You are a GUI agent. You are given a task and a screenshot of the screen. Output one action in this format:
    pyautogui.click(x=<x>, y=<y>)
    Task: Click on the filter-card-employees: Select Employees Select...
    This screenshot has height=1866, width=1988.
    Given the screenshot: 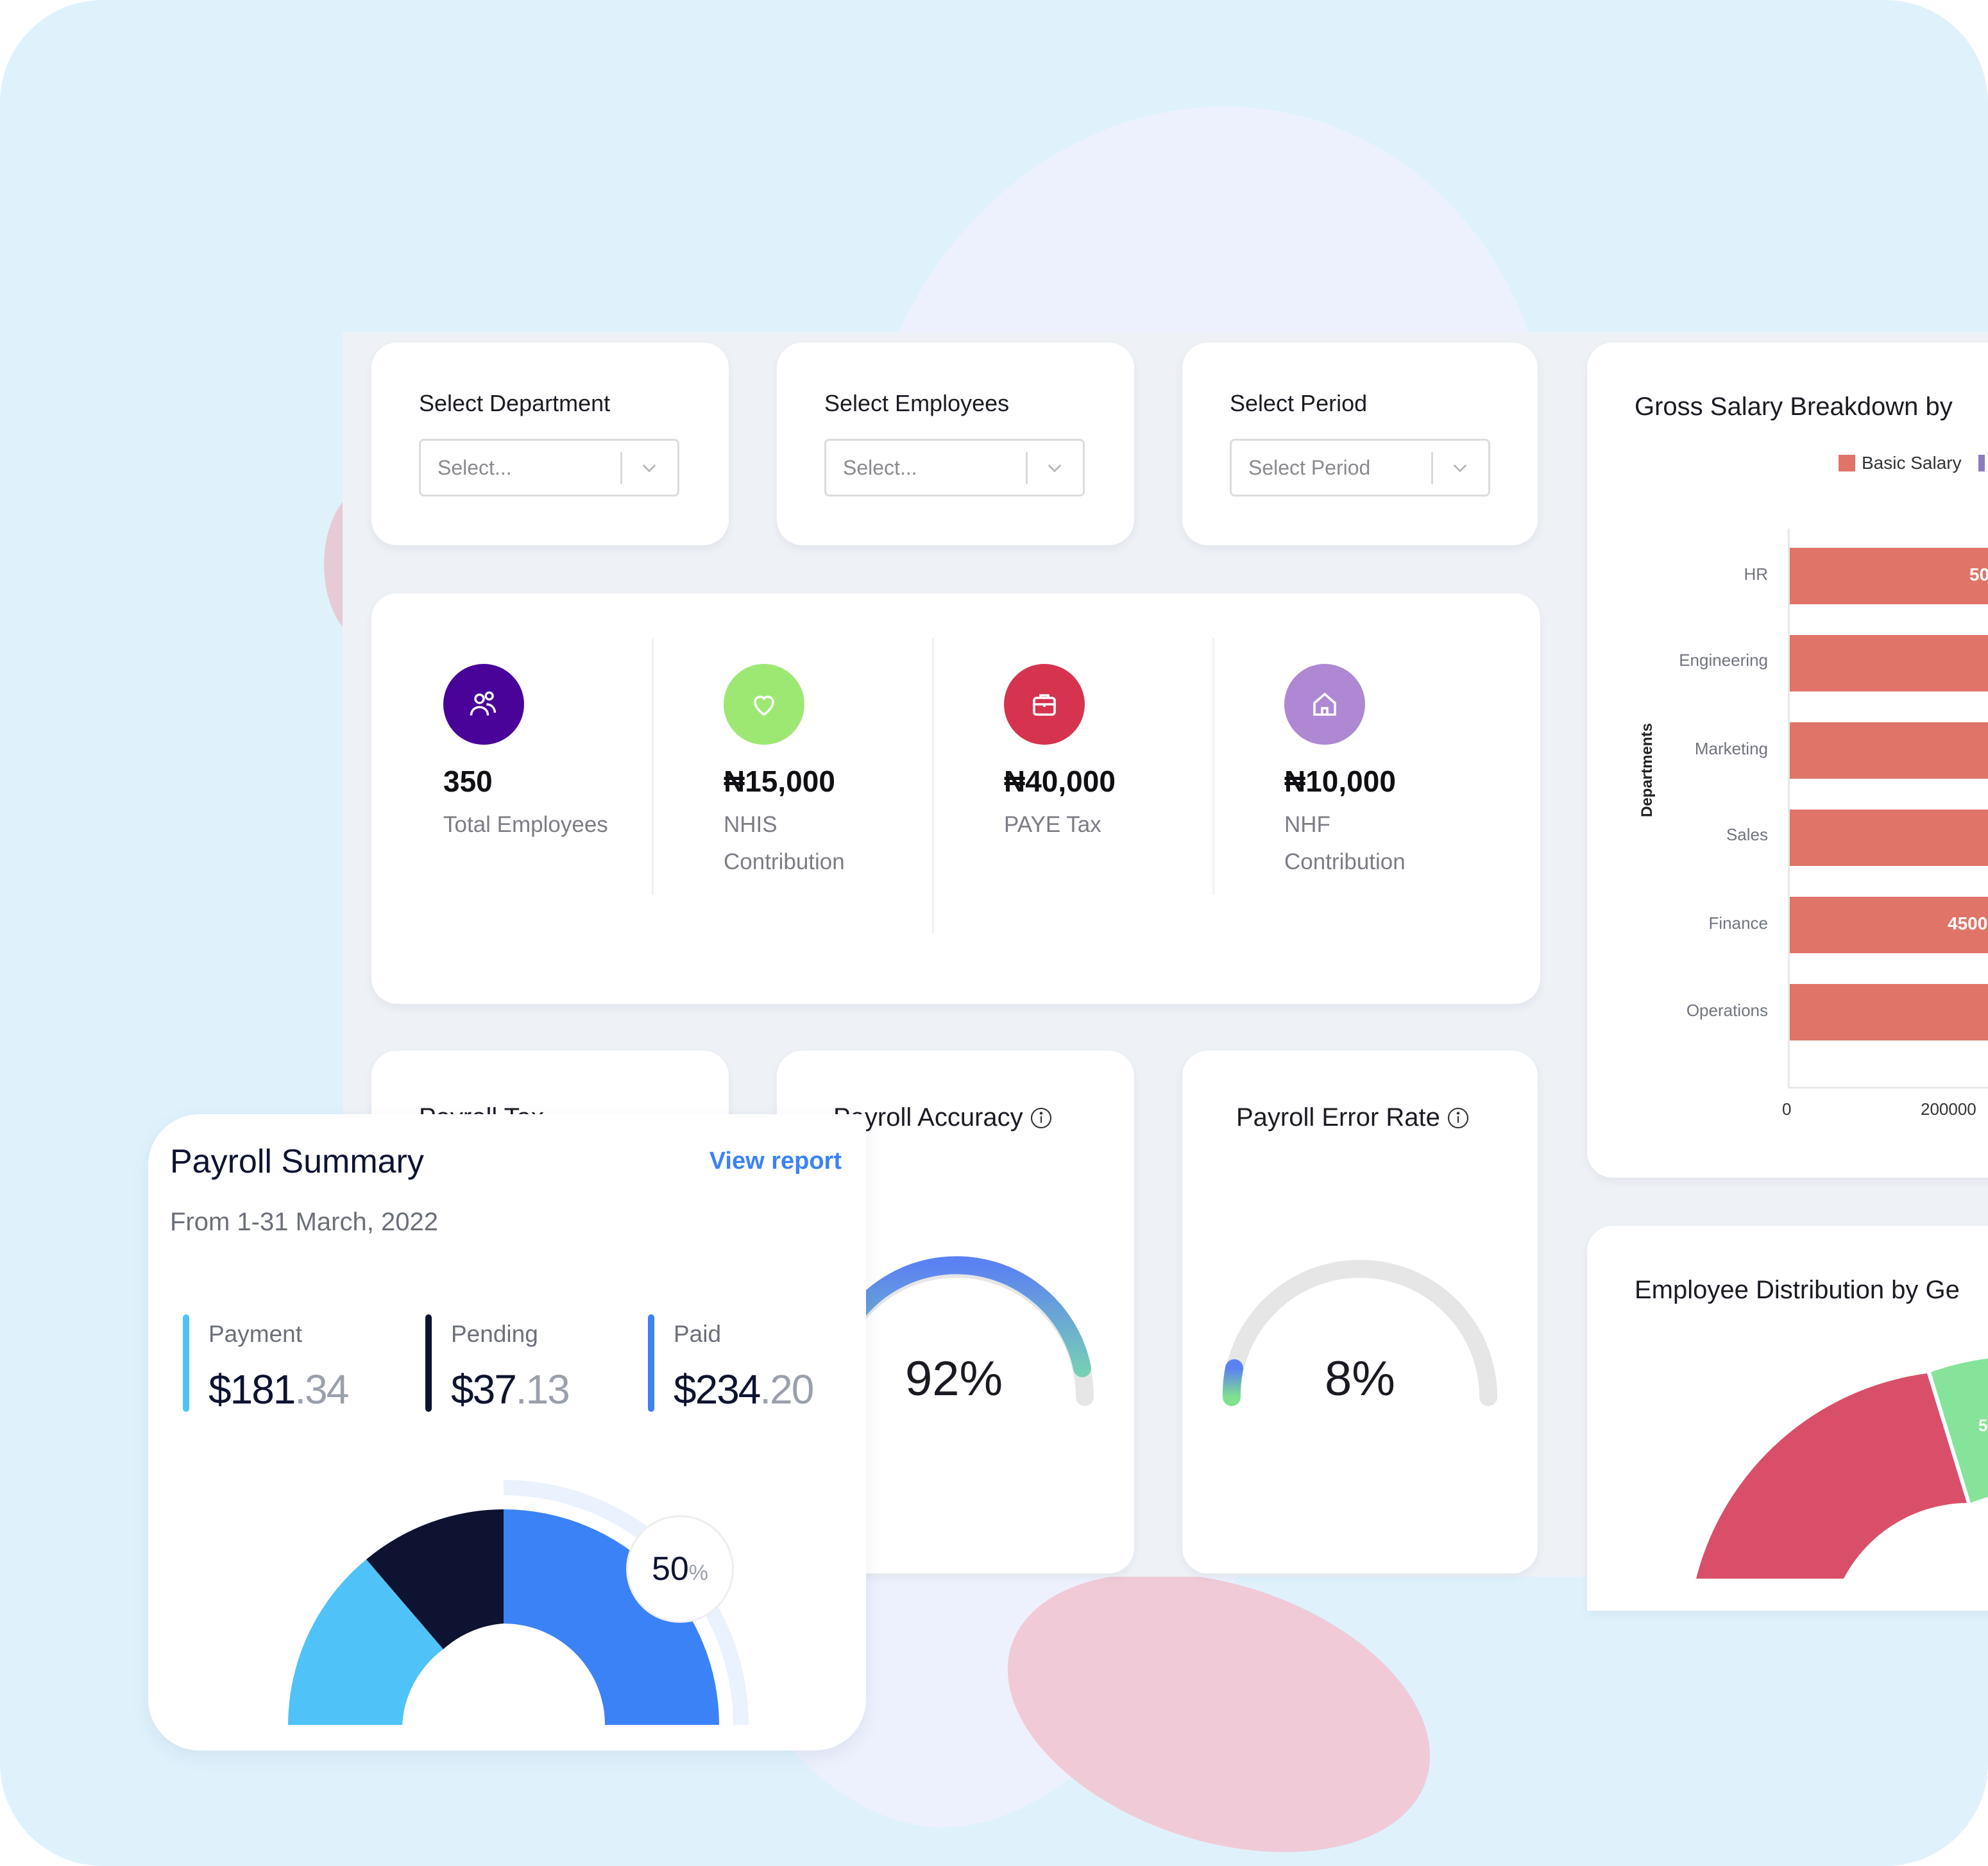 What is the action you would take?
    pyautogui.click(x=955, y=444)
    